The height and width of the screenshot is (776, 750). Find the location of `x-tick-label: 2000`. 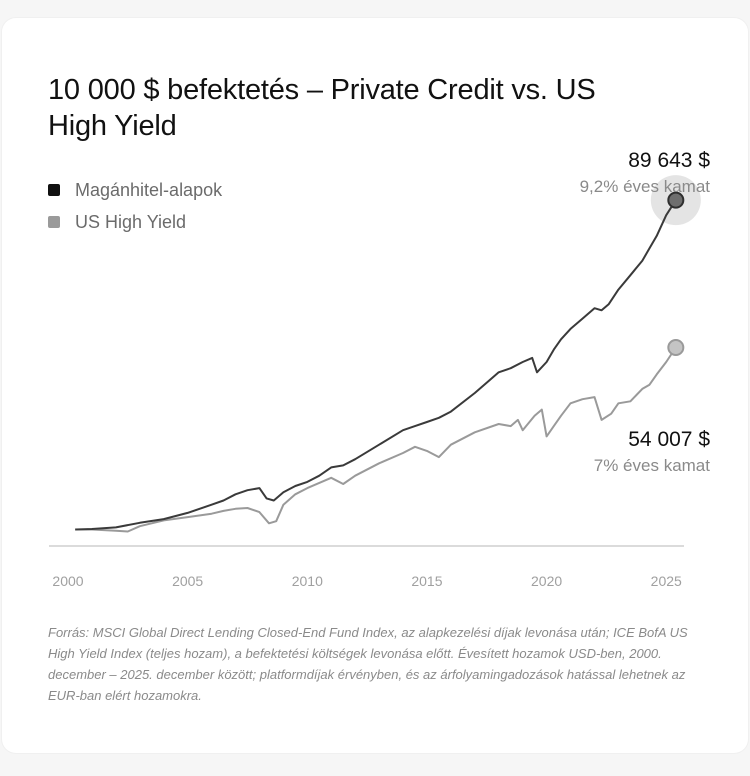

x-tick-label: 2000 is located at coordinates (67, 581).